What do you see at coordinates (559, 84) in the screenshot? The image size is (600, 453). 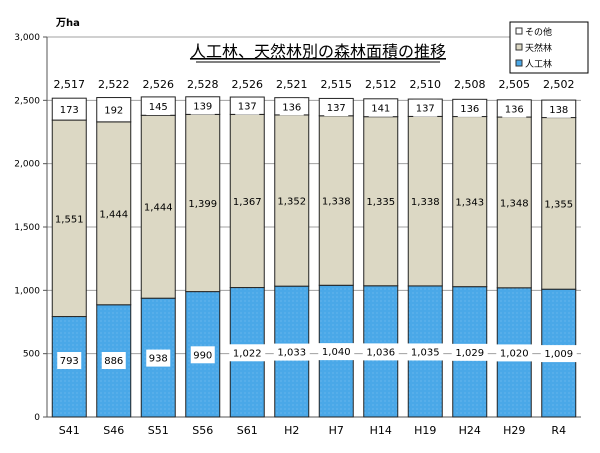 I see `total-label: 2,502` at bounding box center [559, 84].